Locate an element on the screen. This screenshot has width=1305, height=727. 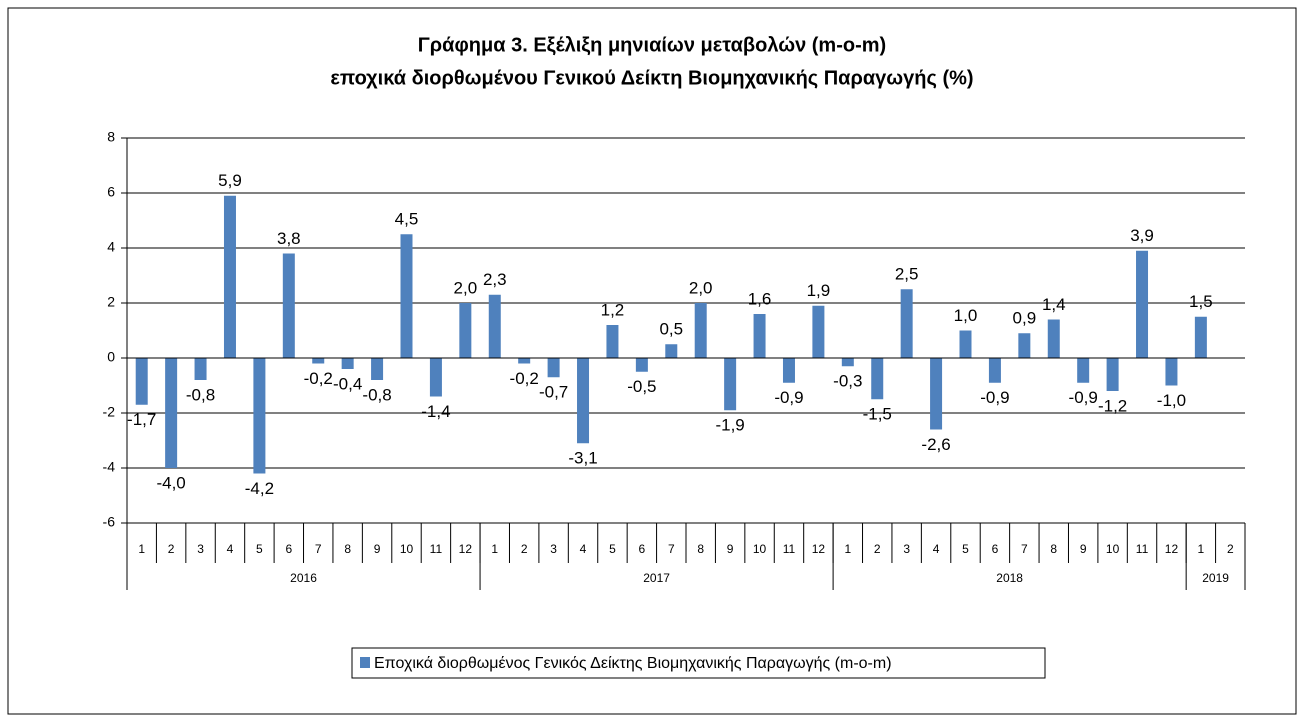
group-label: 2017 is located at coordinates (656, 578).